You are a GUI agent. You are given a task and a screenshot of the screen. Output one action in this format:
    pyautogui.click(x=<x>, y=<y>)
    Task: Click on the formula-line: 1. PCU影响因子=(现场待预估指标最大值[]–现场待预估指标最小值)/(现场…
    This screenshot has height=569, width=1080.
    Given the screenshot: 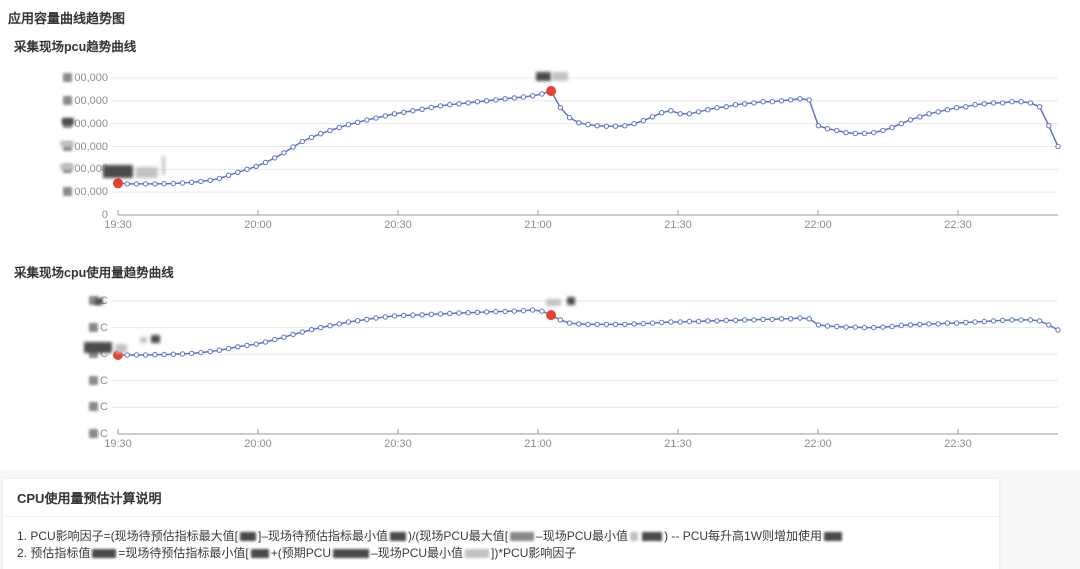 What is the action you would take?
    pyautogui.click(x=501, y=536)
    